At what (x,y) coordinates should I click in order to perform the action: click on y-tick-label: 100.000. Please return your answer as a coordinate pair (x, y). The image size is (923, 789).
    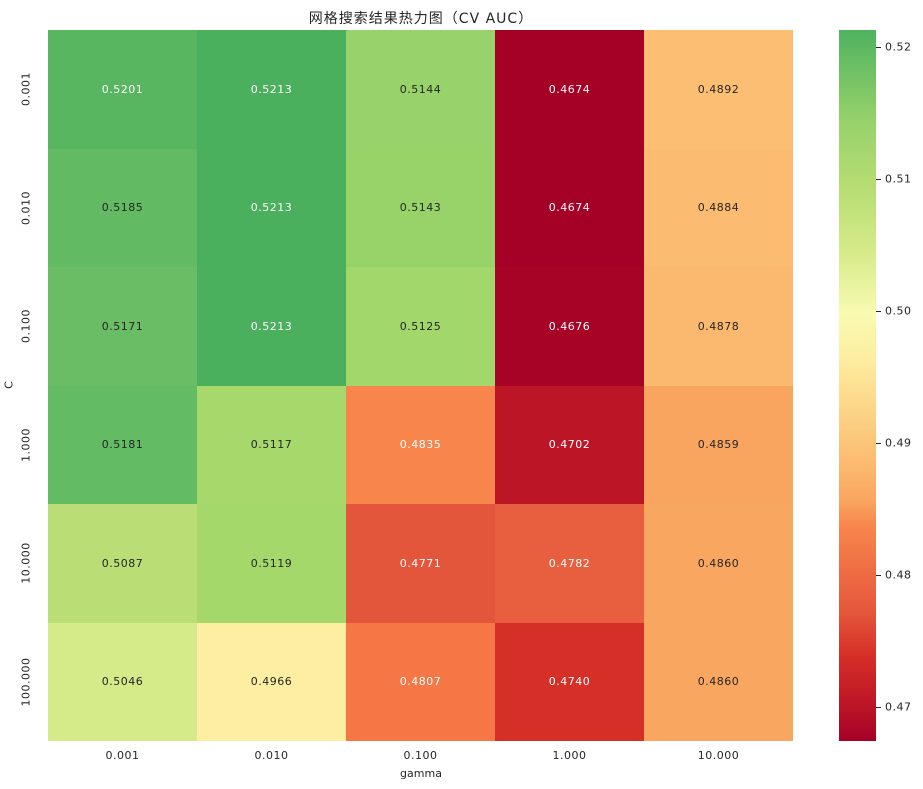
    Looking at the image, I should click on (26, 682).